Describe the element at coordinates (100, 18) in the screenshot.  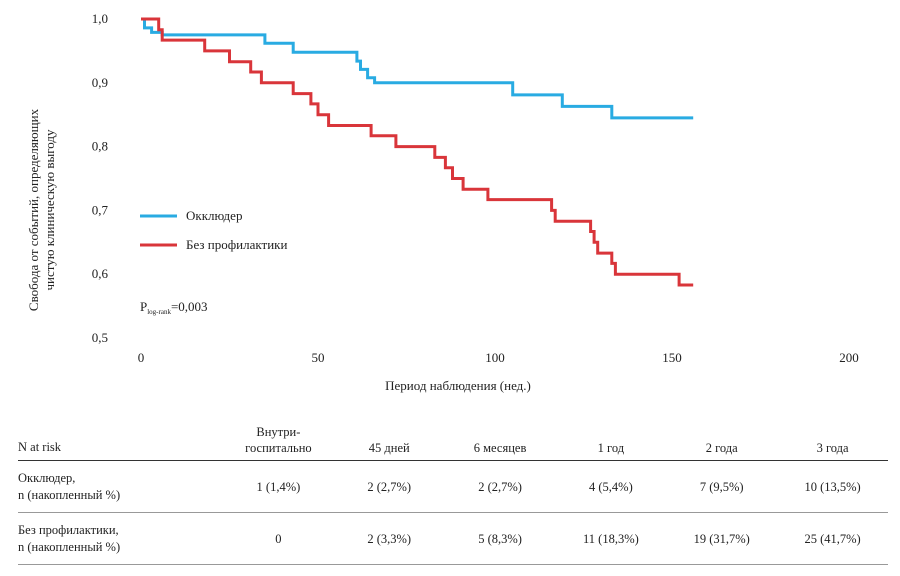
I see `y-tick-label: 1,0` at that location.